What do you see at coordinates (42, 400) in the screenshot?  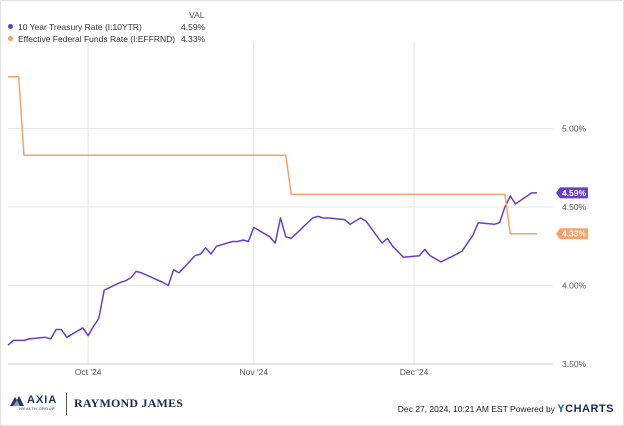 I see `axia-name: AXIA` at bounding box center [42, 400].